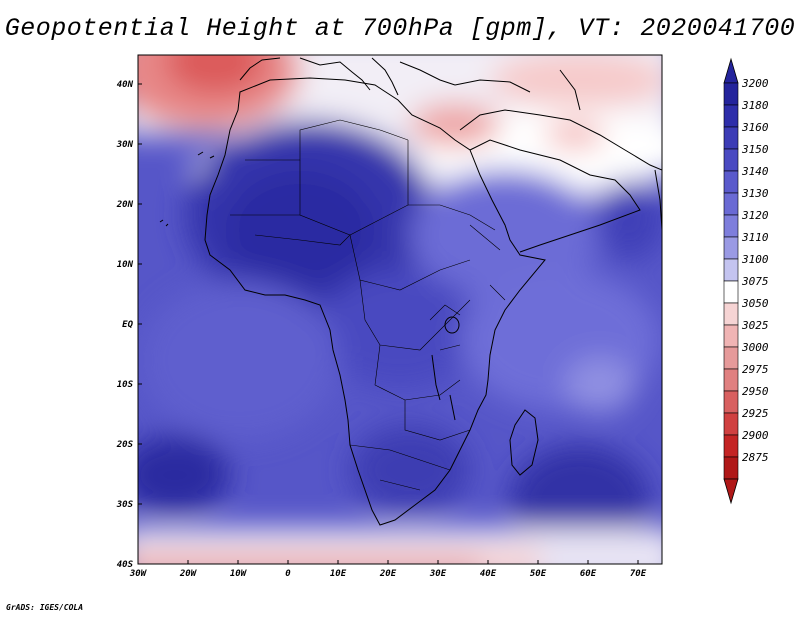 This screenshot has width=800, height=618. I want to click on lat-label: 30N, so click(125, 145).